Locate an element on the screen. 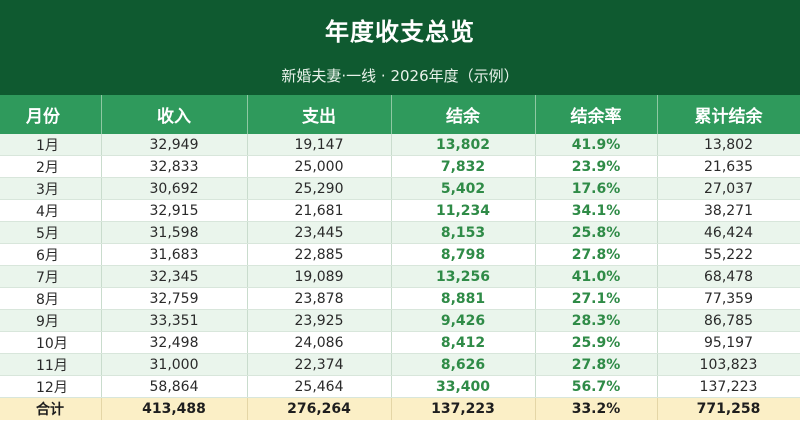 Image resolution: width=800 pixels, height=436 pixels. total-label: 合计 is located at coordinates (51, 408).